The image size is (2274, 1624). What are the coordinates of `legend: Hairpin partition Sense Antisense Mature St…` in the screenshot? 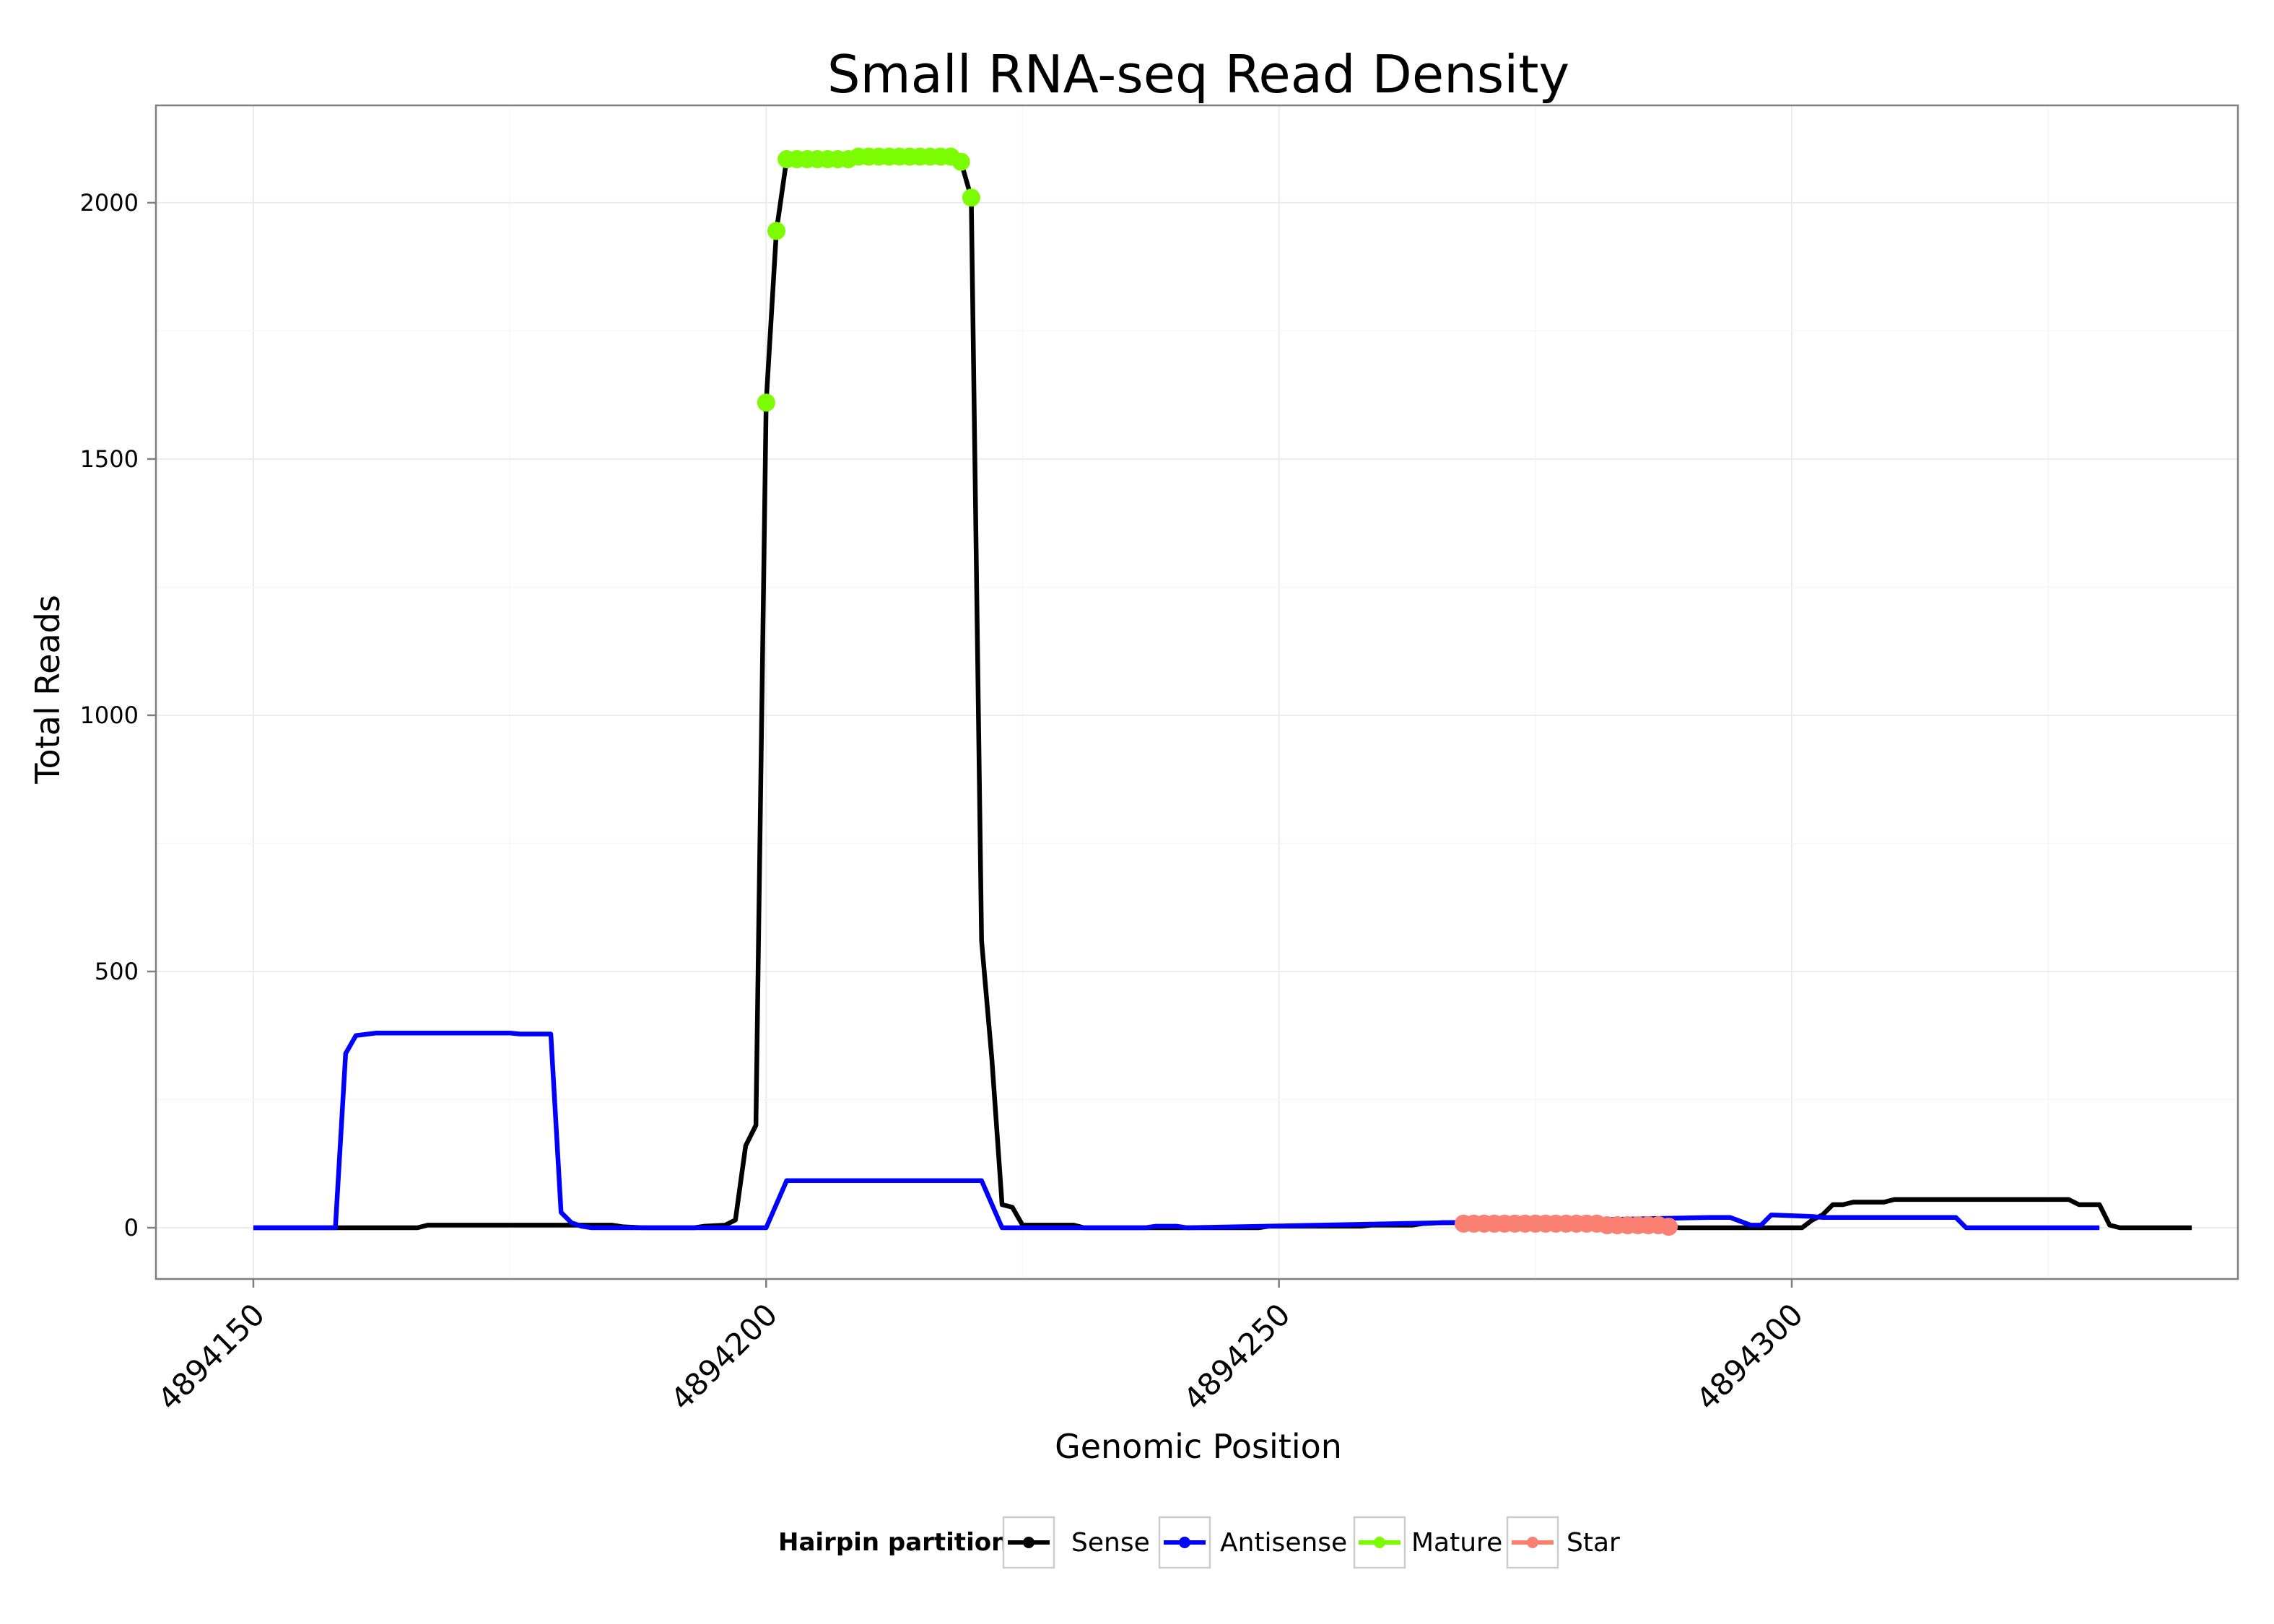 It's located at (1199, 1542).